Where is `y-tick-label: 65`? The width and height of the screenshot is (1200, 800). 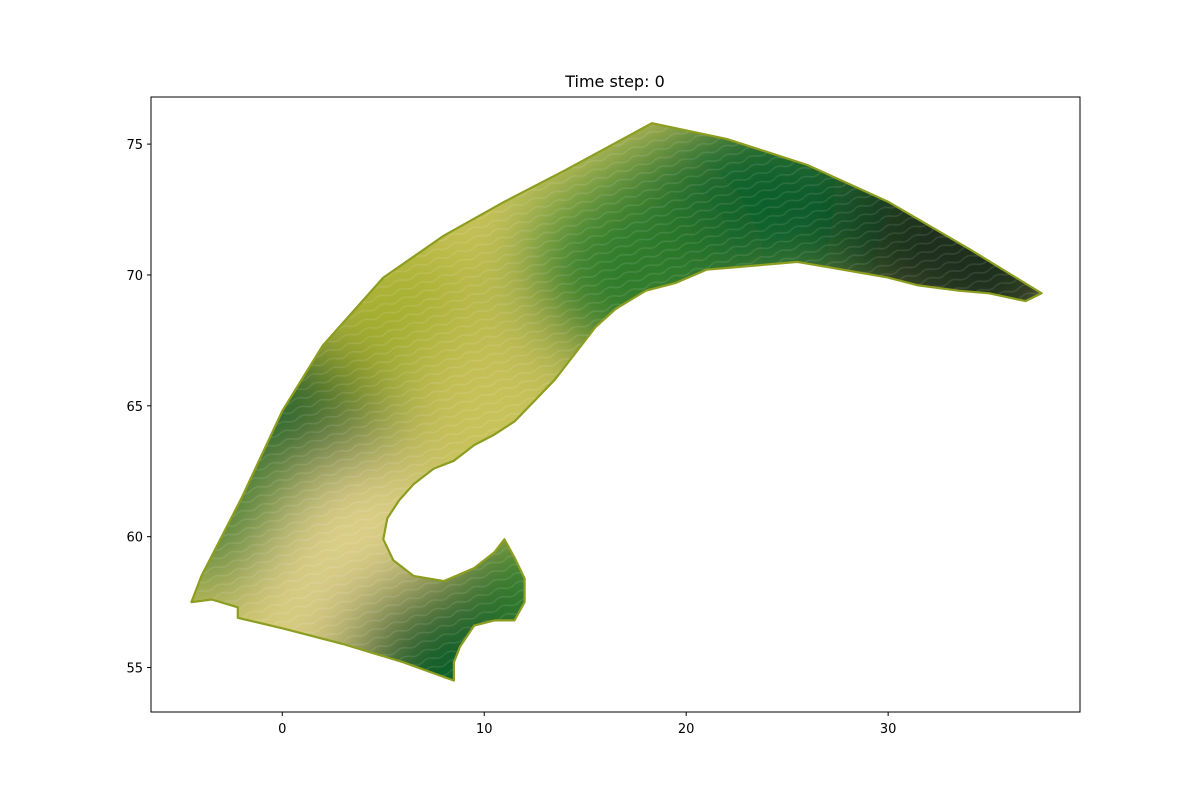
y-tick-label: 65 is located at coordinates (134, 407).